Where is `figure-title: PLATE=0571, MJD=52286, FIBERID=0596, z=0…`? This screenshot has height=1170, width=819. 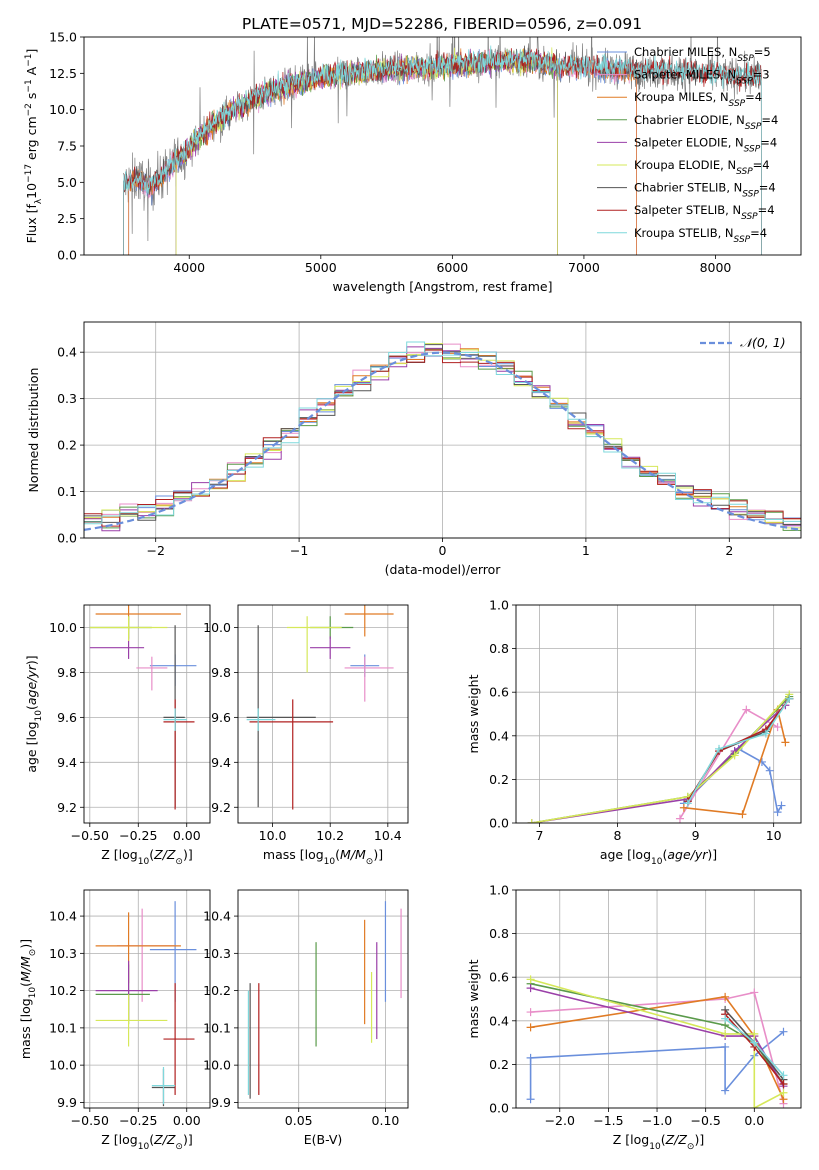 figure-title: PLATE=0571, MJD=52286, FIBERID=0596, z=0… is located at coordinates (442, 24).